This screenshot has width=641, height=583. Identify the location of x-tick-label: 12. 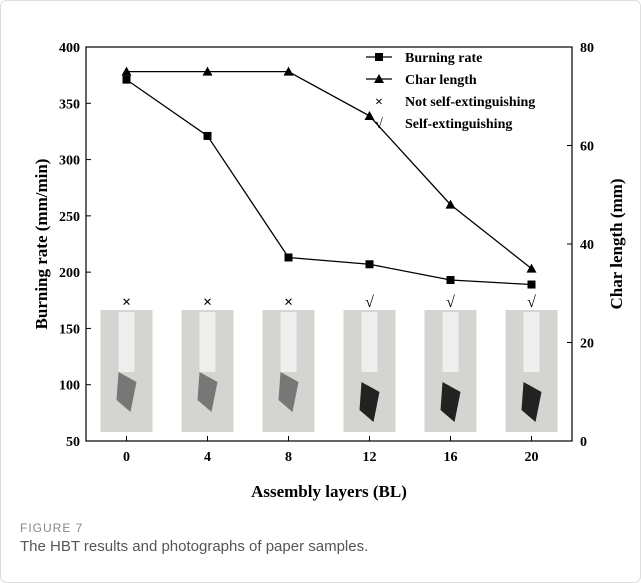
(370, 457).